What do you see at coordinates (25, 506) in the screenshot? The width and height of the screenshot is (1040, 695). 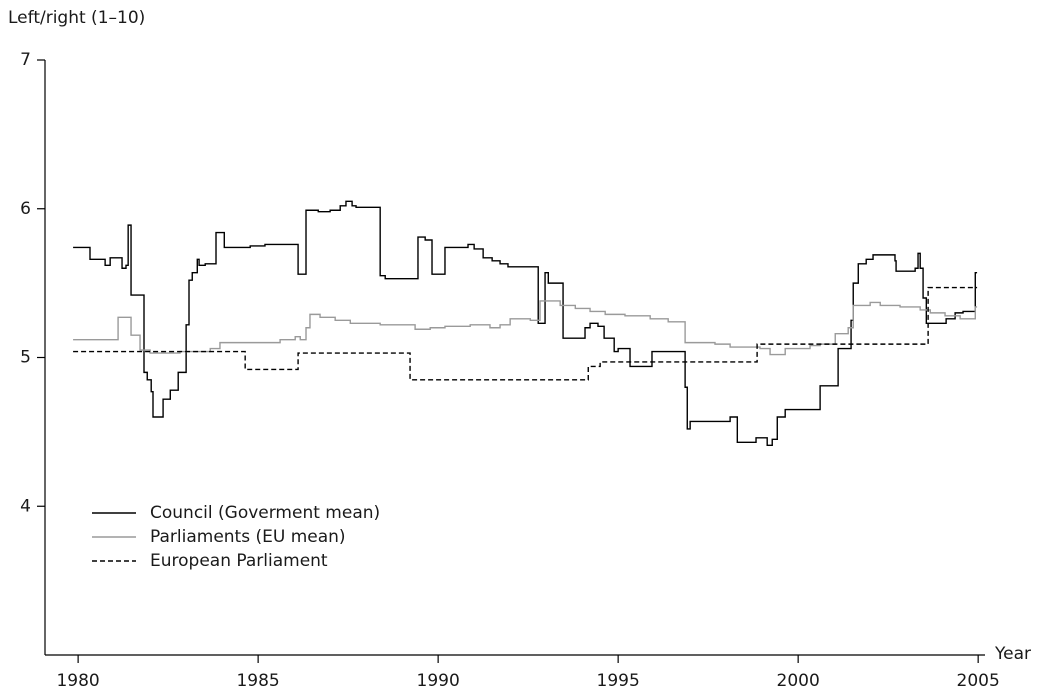 I see `y-tick-label: 4` at bounding box center [25, 506].